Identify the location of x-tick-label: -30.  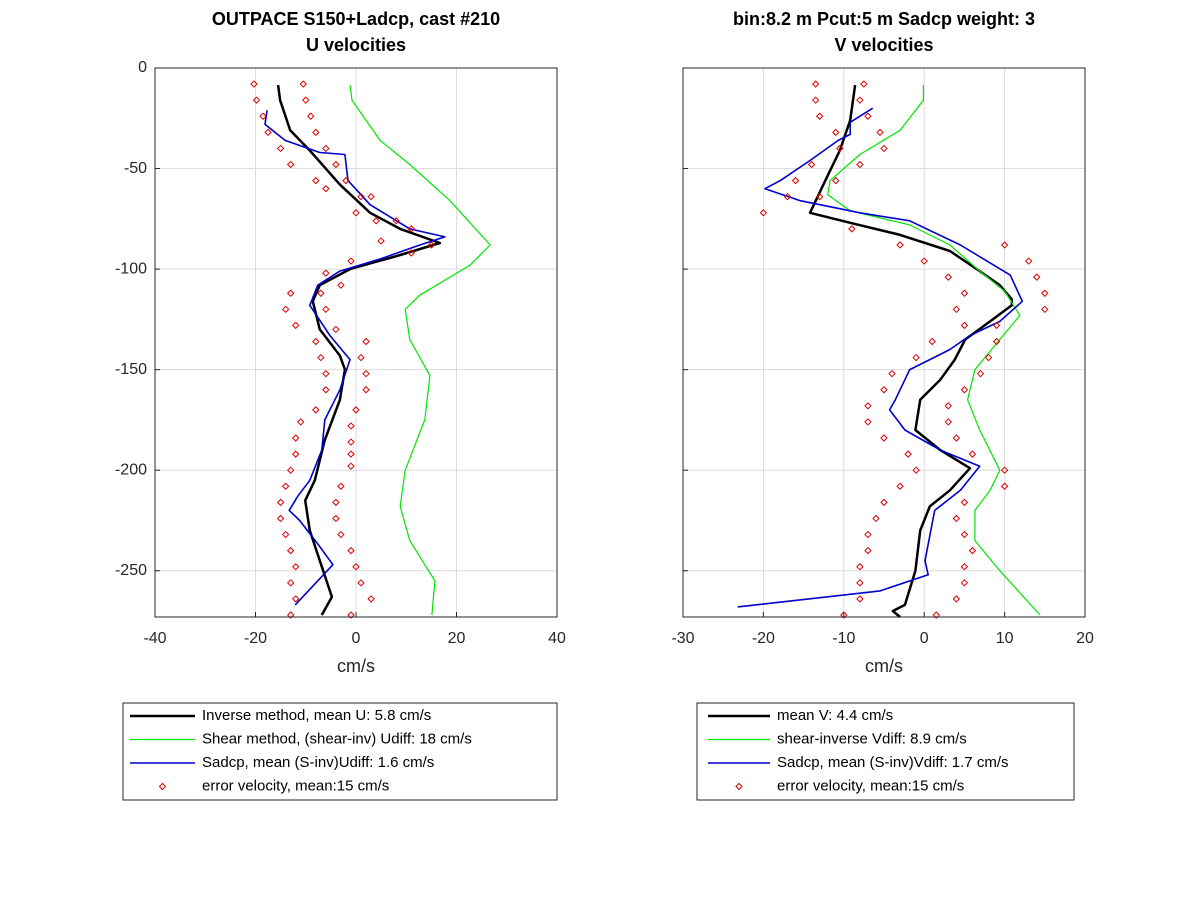
(682, 638).